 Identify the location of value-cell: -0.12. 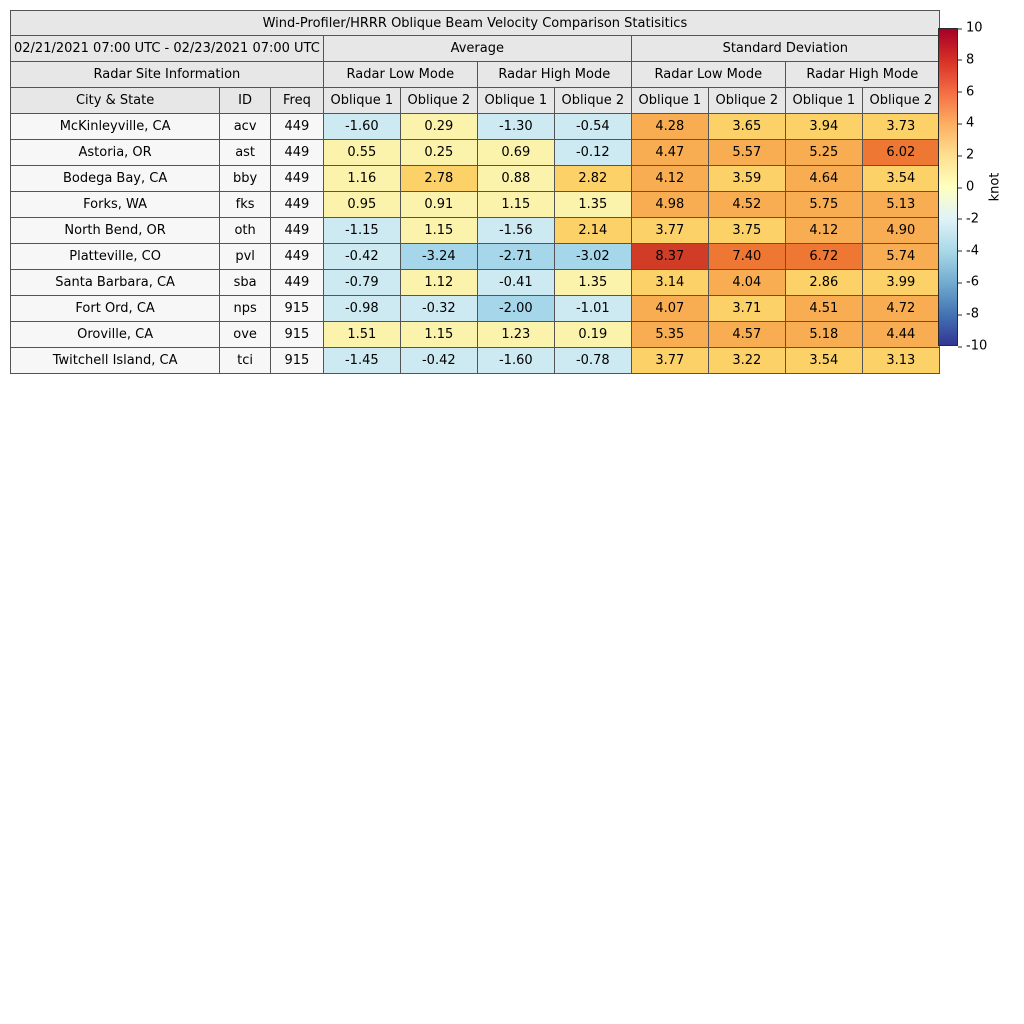
(592, 152).